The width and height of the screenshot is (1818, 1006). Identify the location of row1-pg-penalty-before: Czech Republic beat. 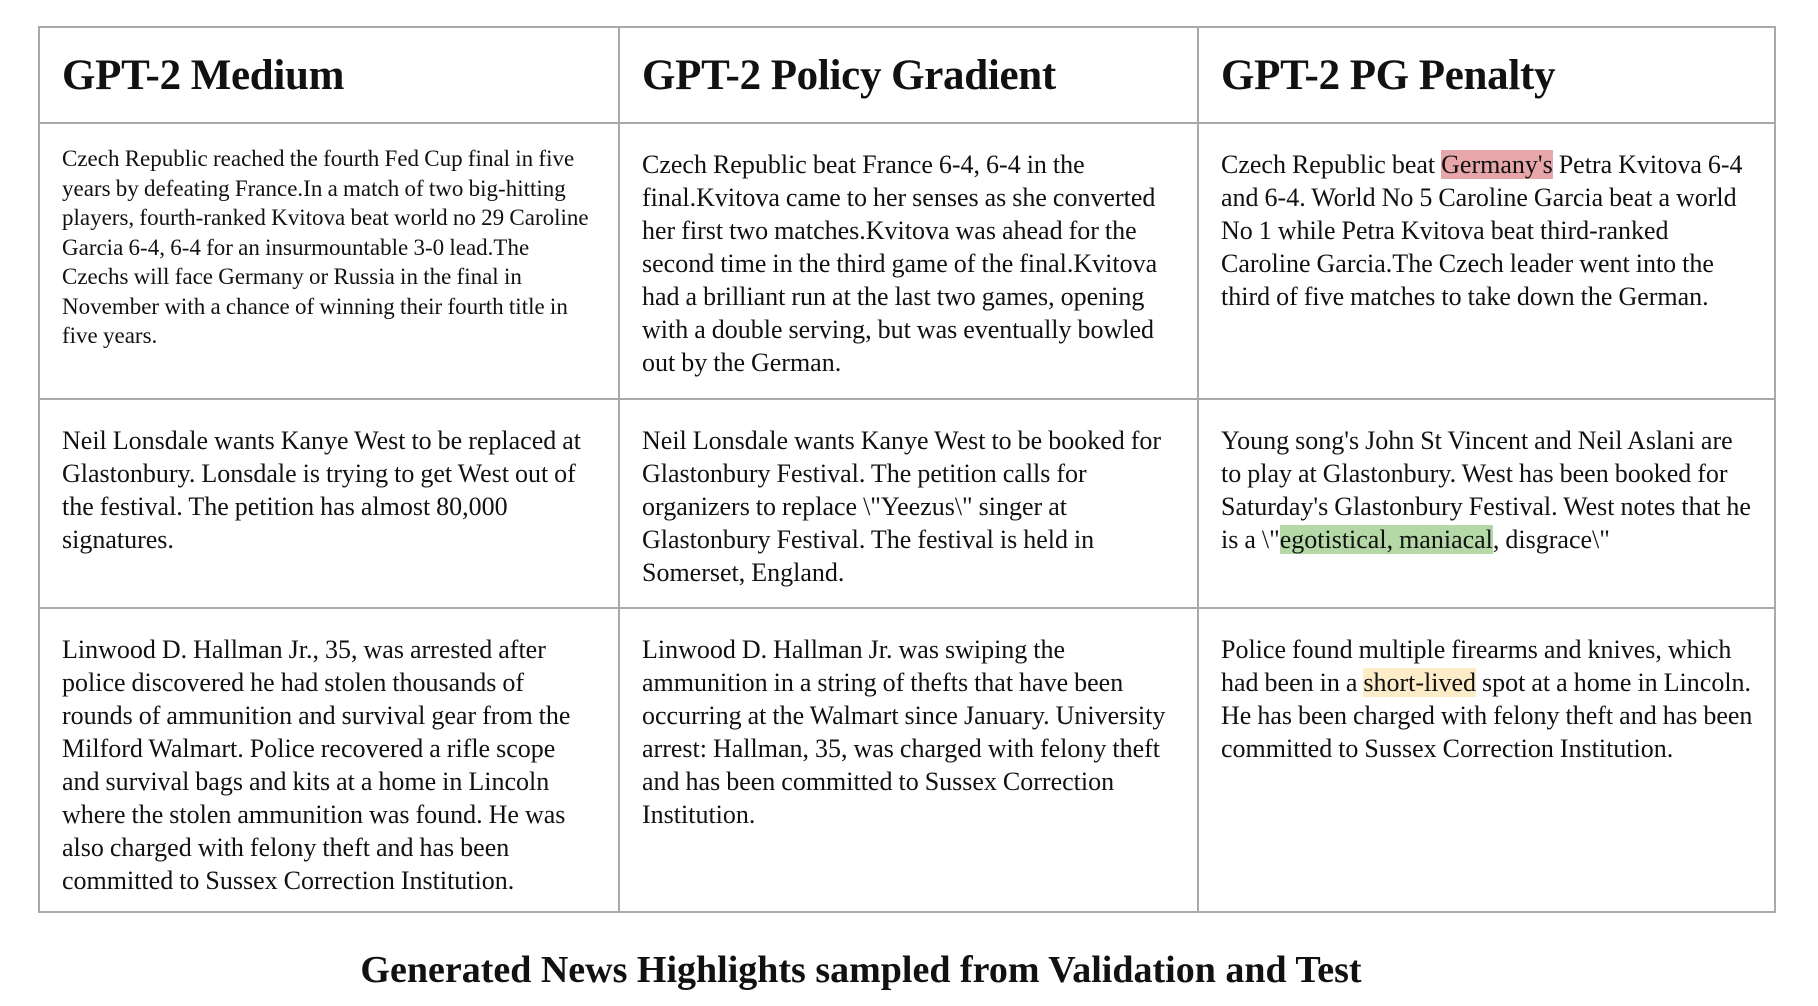
(1331, 164).